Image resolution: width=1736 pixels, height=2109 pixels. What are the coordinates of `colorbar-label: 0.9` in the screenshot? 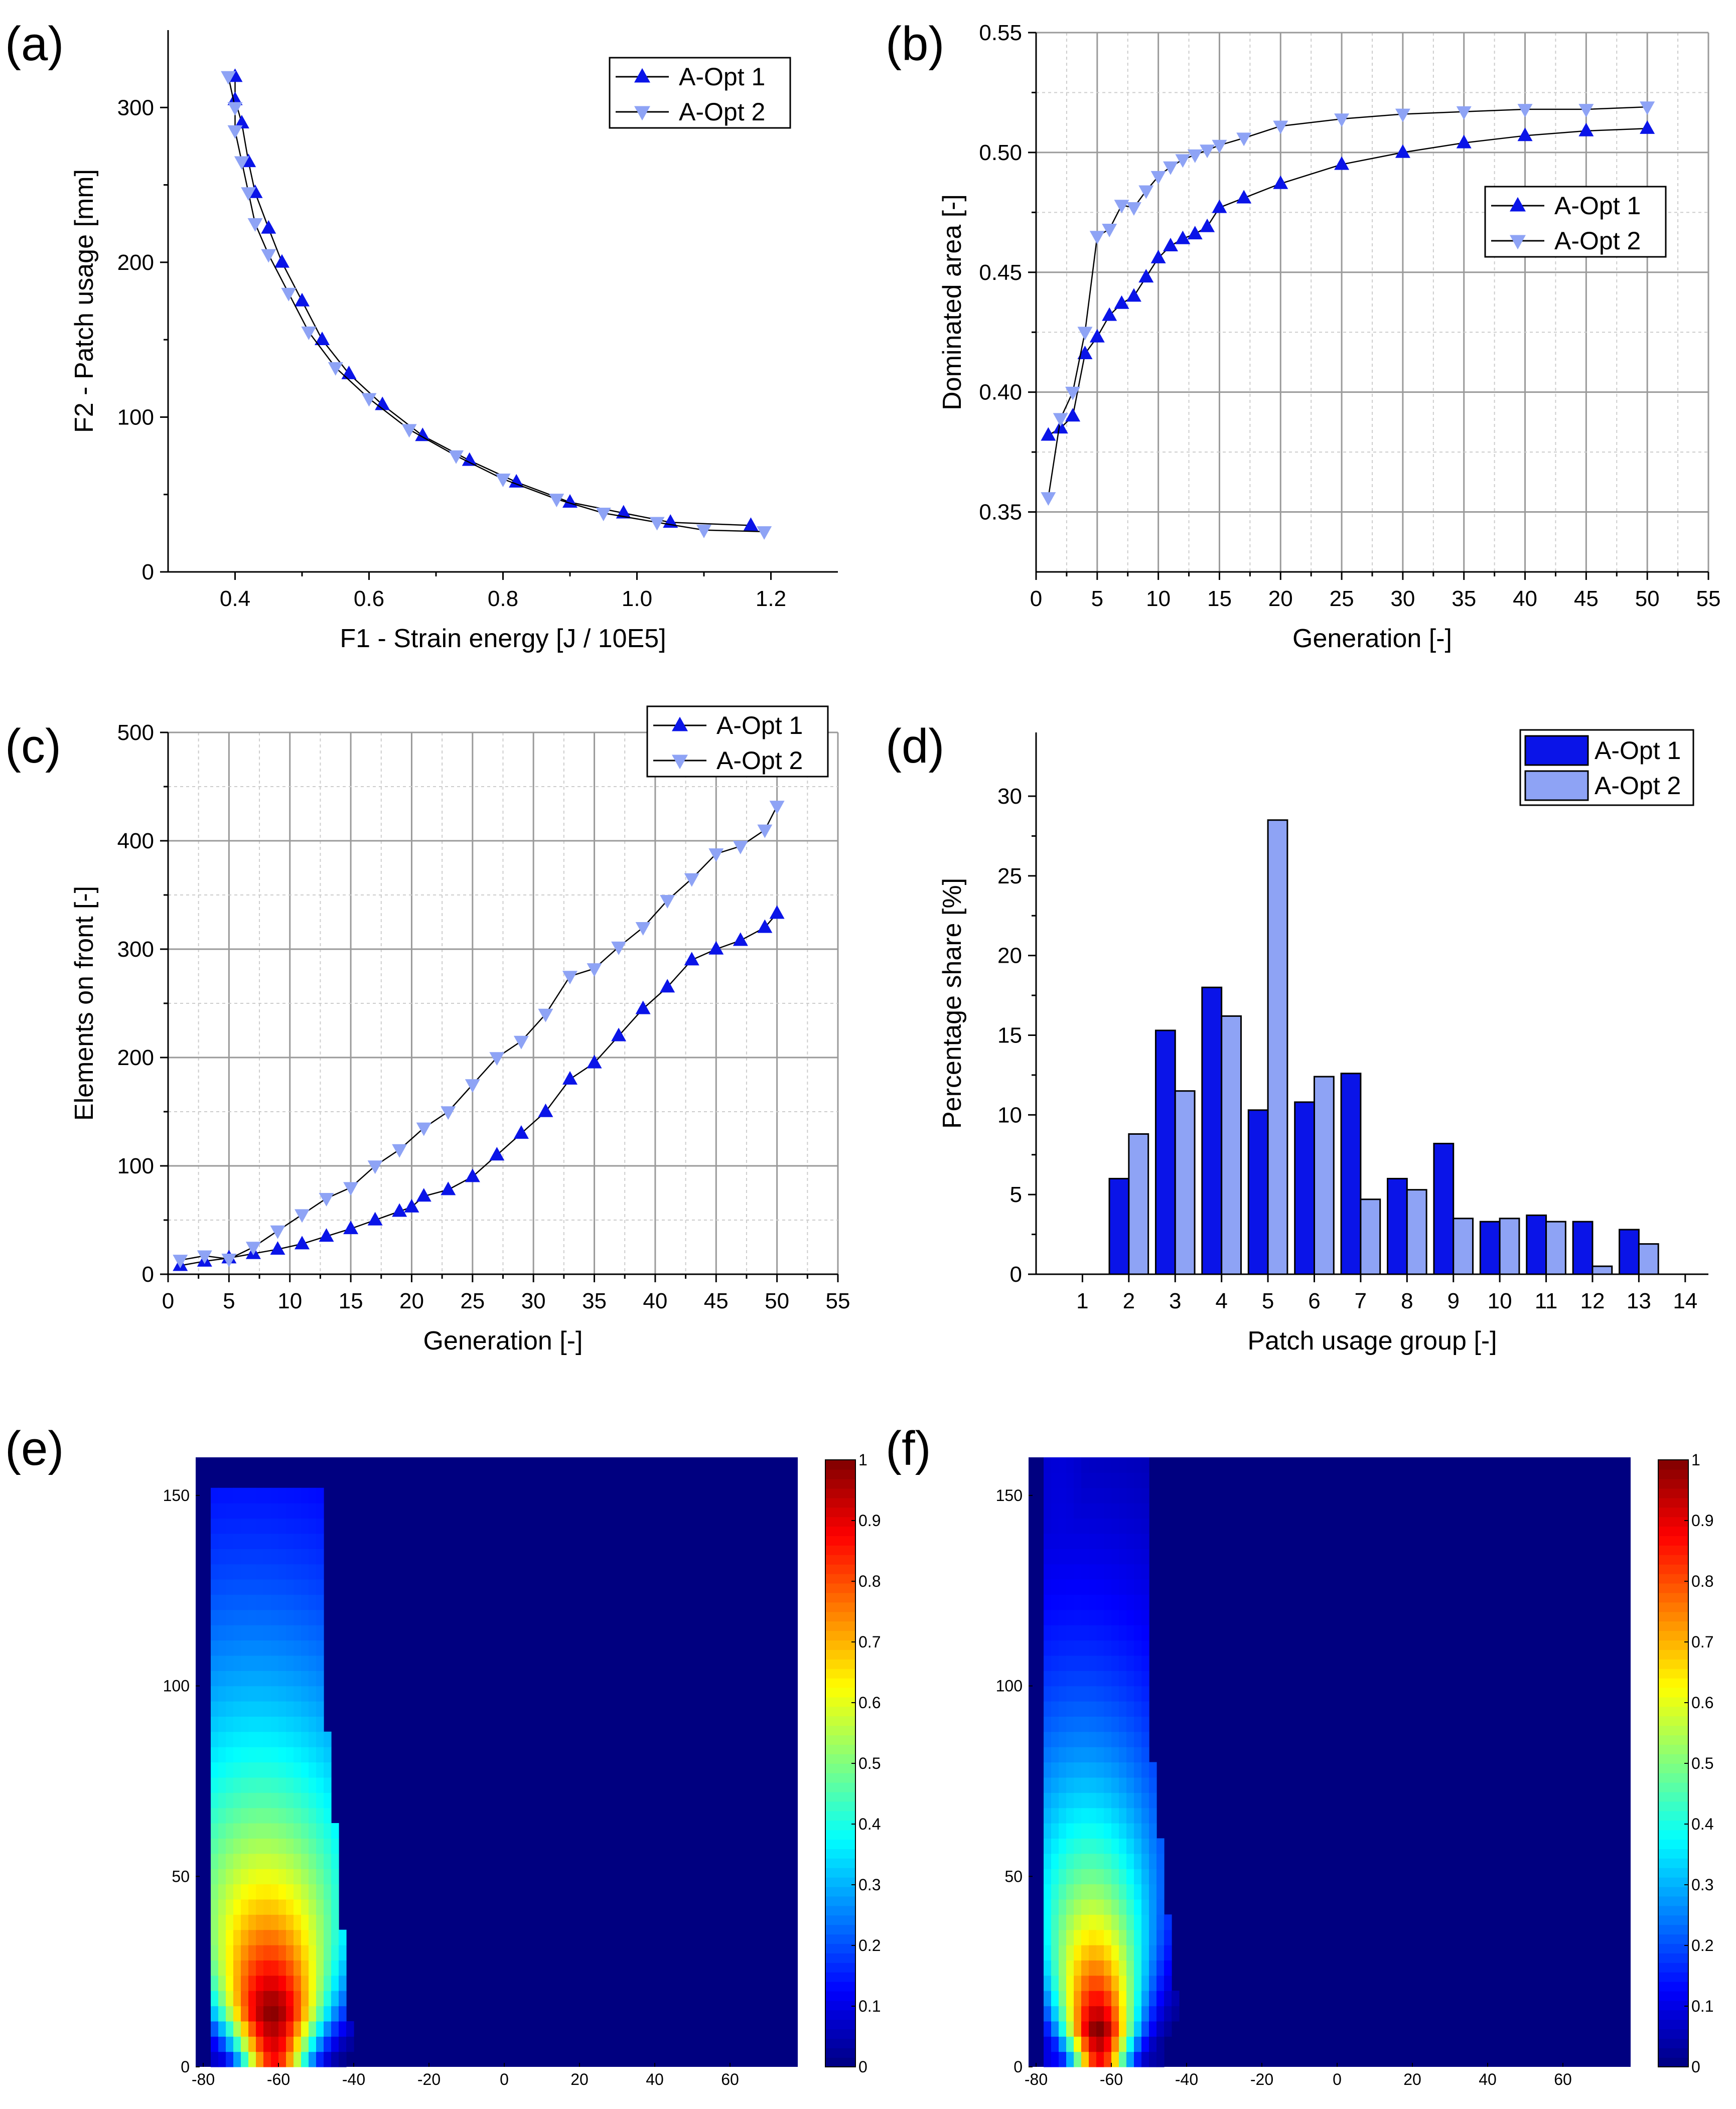 It's located at (1702, 1521).